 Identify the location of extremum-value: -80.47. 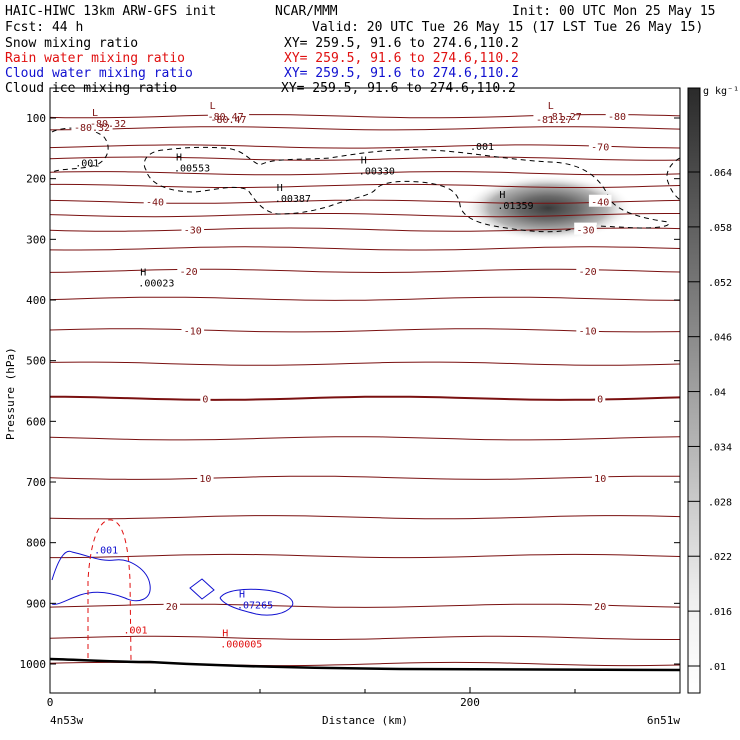
(226, 117).